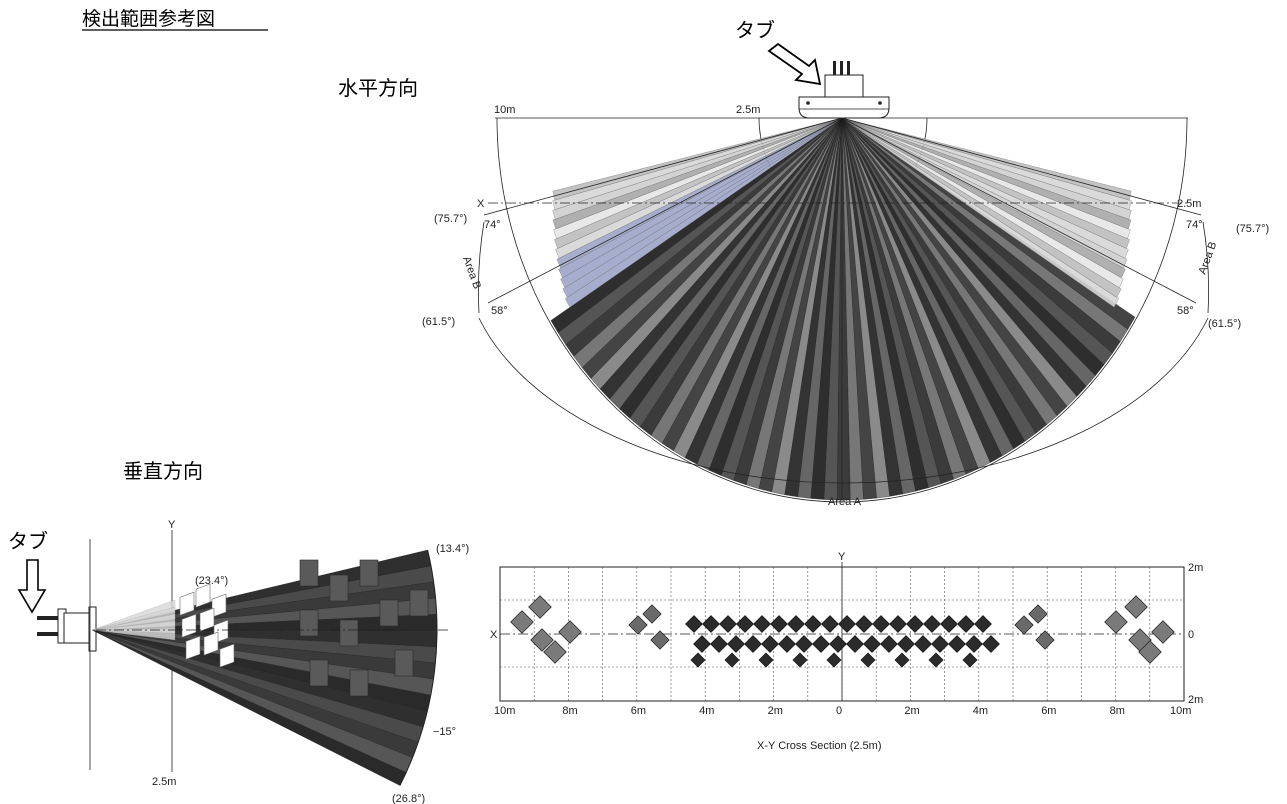 This screenshot has width=1287, height=804. What do you see at coordinates (845, 502) in the screenshot?
I see `area-a-label: Area A` at bounding box center [845, 502].